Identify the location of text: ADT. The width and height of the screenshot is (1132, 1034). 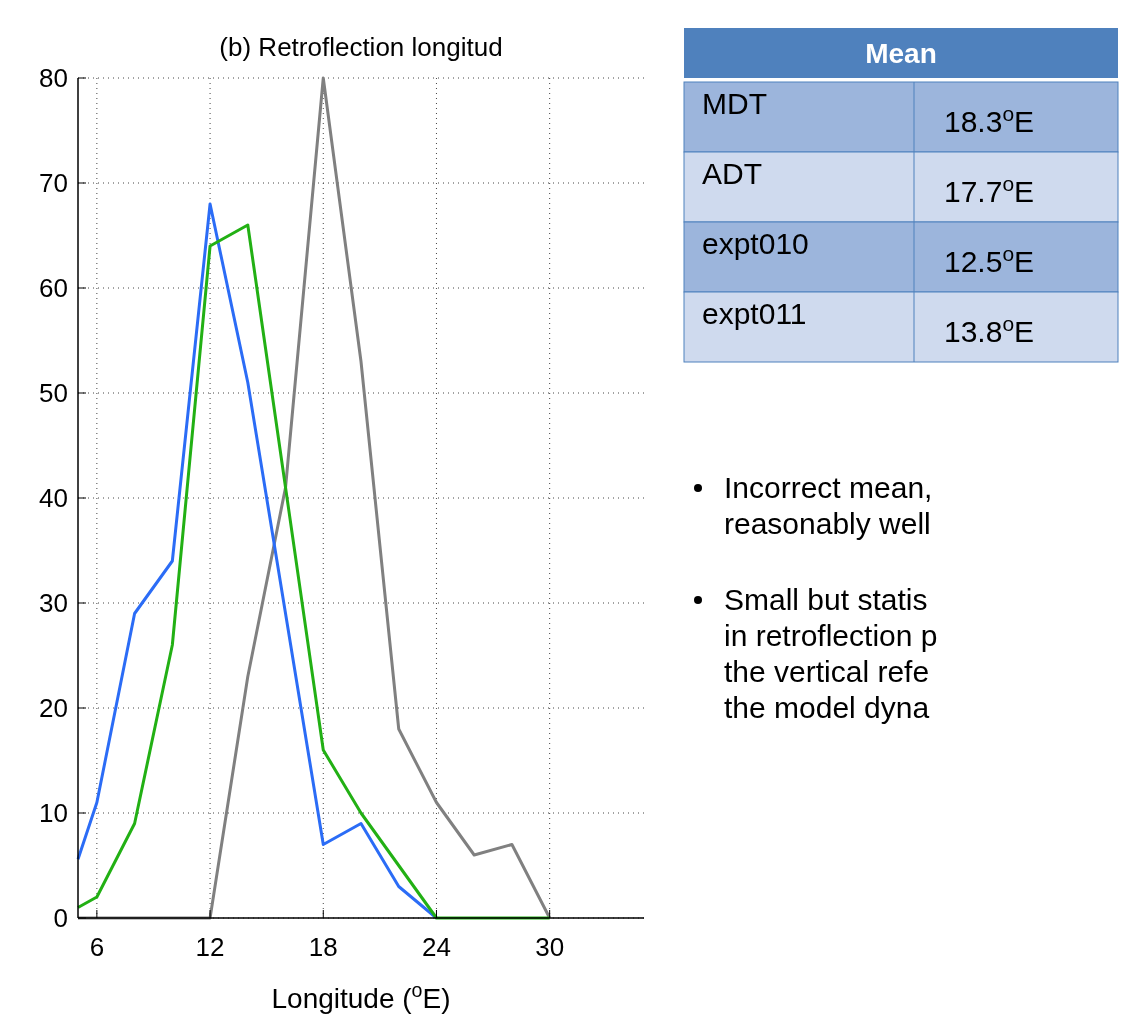
(732, 173).